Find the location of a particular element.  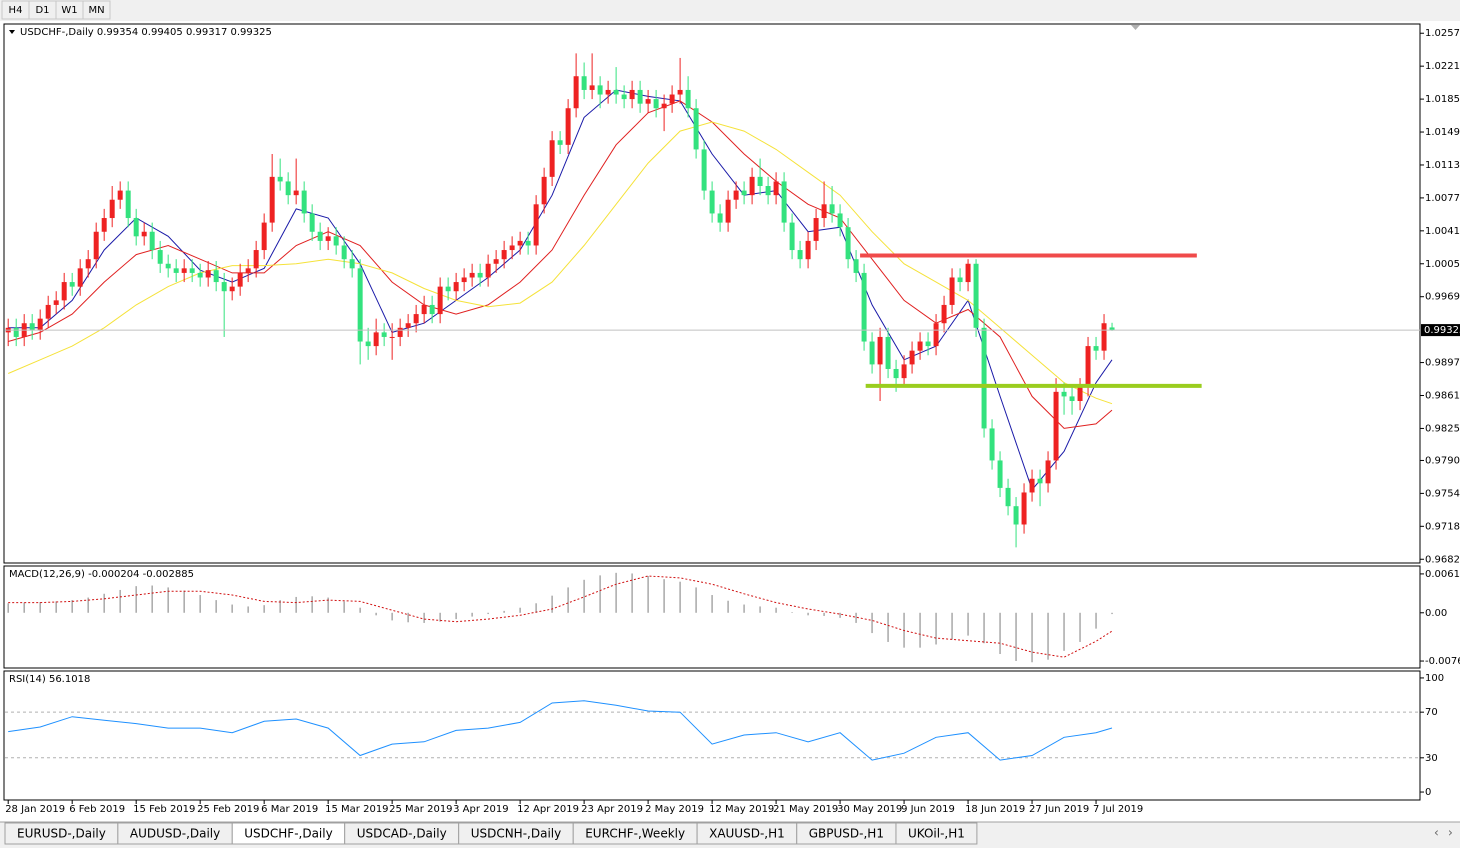

y-tick-label: 1.01490 is located at coordinates (1442, 132).